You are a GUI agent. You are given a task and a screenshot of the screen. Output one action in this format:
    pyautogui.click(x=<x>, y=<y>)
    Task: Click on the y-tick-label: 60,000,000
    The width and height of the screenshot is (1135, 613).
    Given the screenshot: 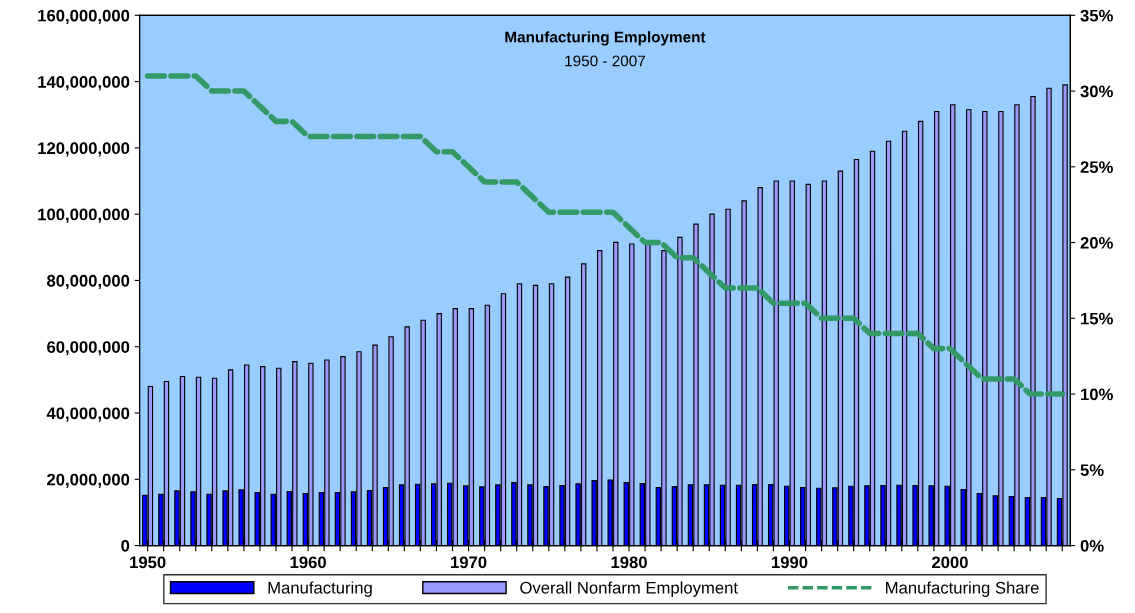 What is the action you would take?
    pyautogui.click(x=88, y=348)
    